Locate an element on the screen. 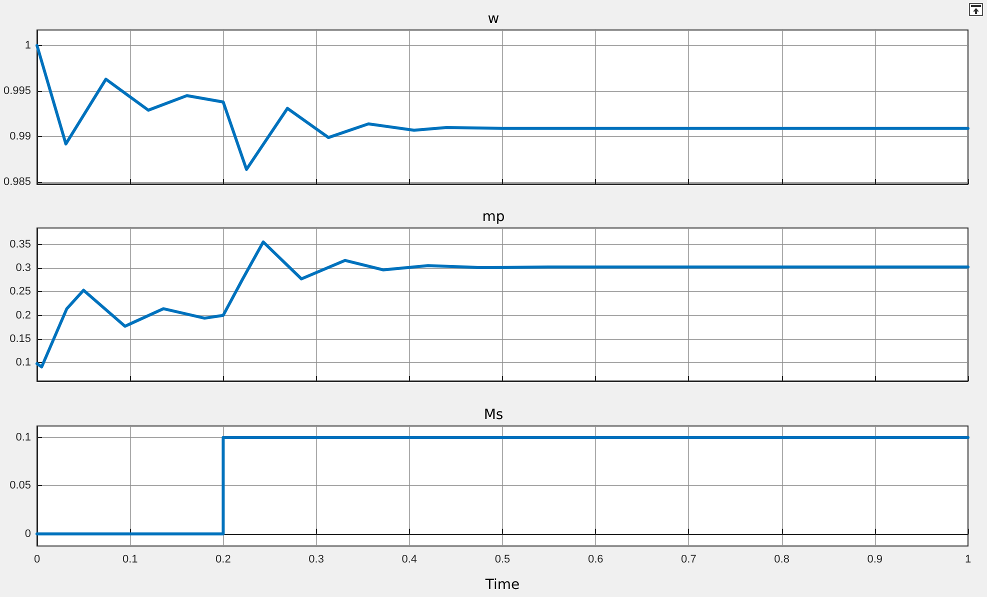  x-tick-label: 0.2 is located at coordinates (223, 560).